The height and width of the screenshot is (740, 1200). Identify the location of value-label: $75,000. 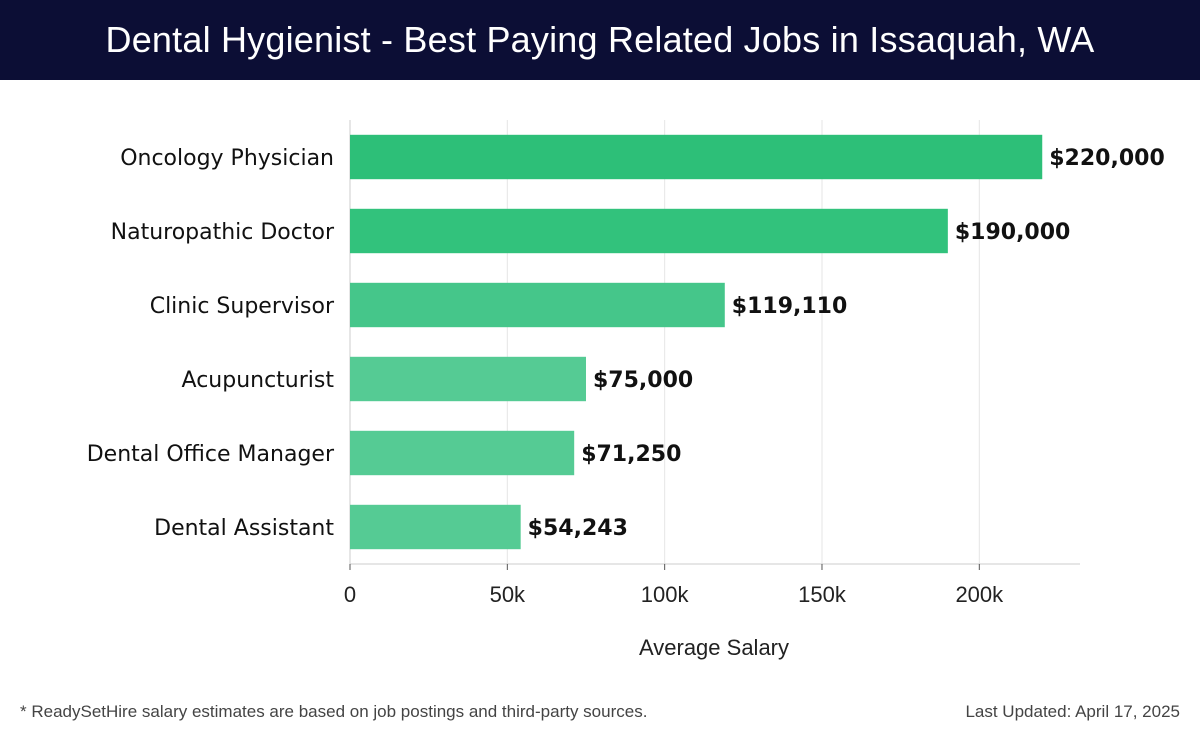
(643, 380).